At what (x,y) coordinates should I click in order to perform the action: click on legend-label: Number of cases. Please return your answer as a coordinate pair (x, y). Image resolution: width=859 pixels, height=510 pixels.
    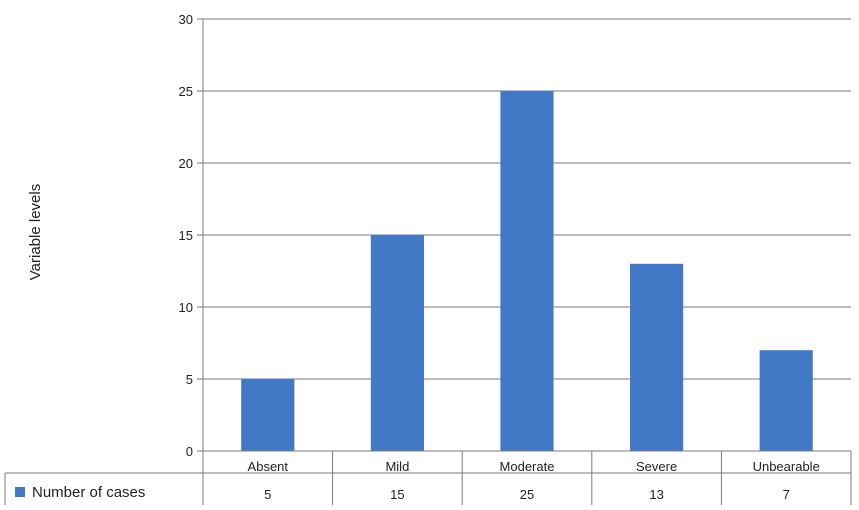
    Looking at the image, I should click on (88, 492).